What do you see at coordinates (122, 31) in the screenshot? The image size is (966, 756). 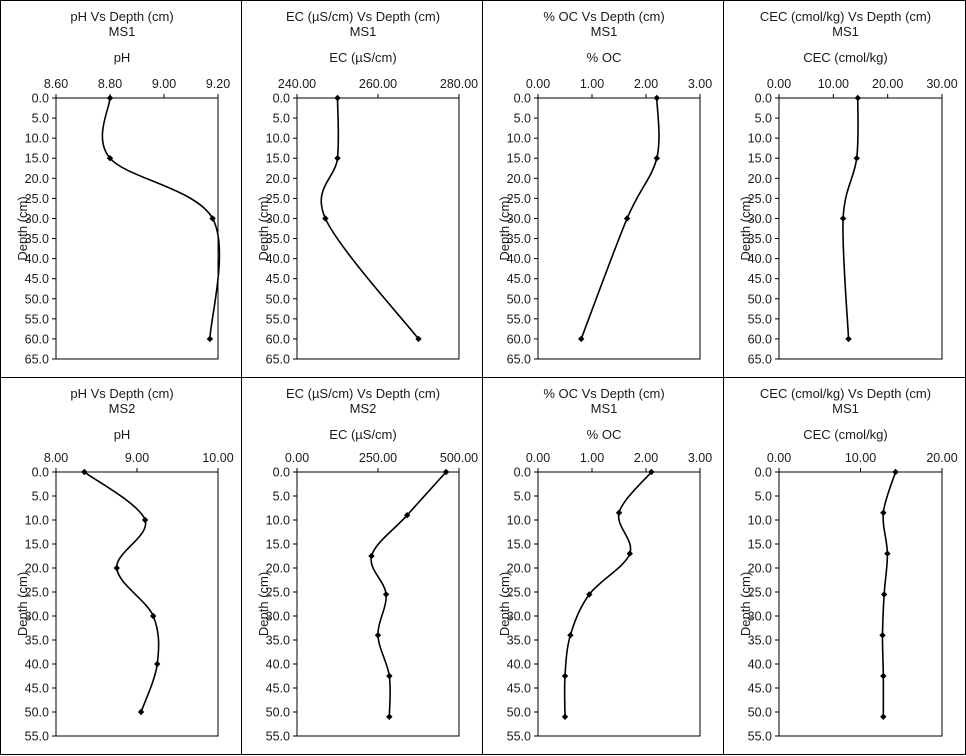 I see `chart-subtitle: MS1` at bounding box center [122, 31].